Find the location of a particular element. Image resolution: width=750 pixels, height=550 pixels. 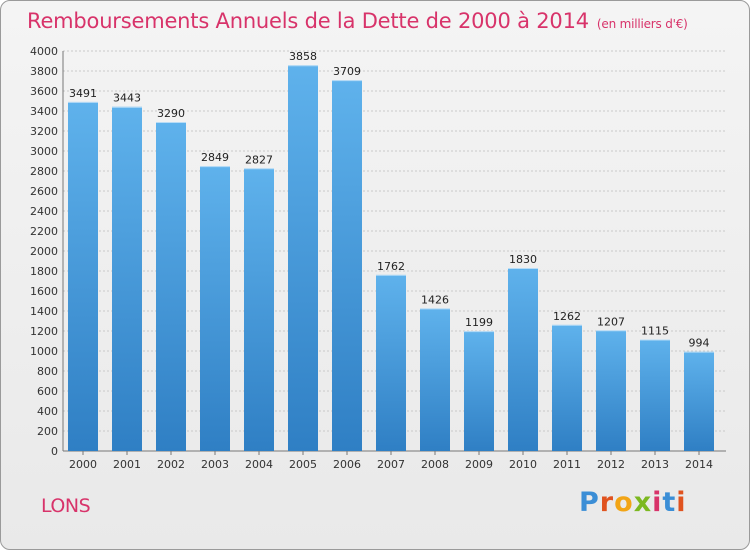

y-tick-label: 2000 is located at coordinates (44, 251).